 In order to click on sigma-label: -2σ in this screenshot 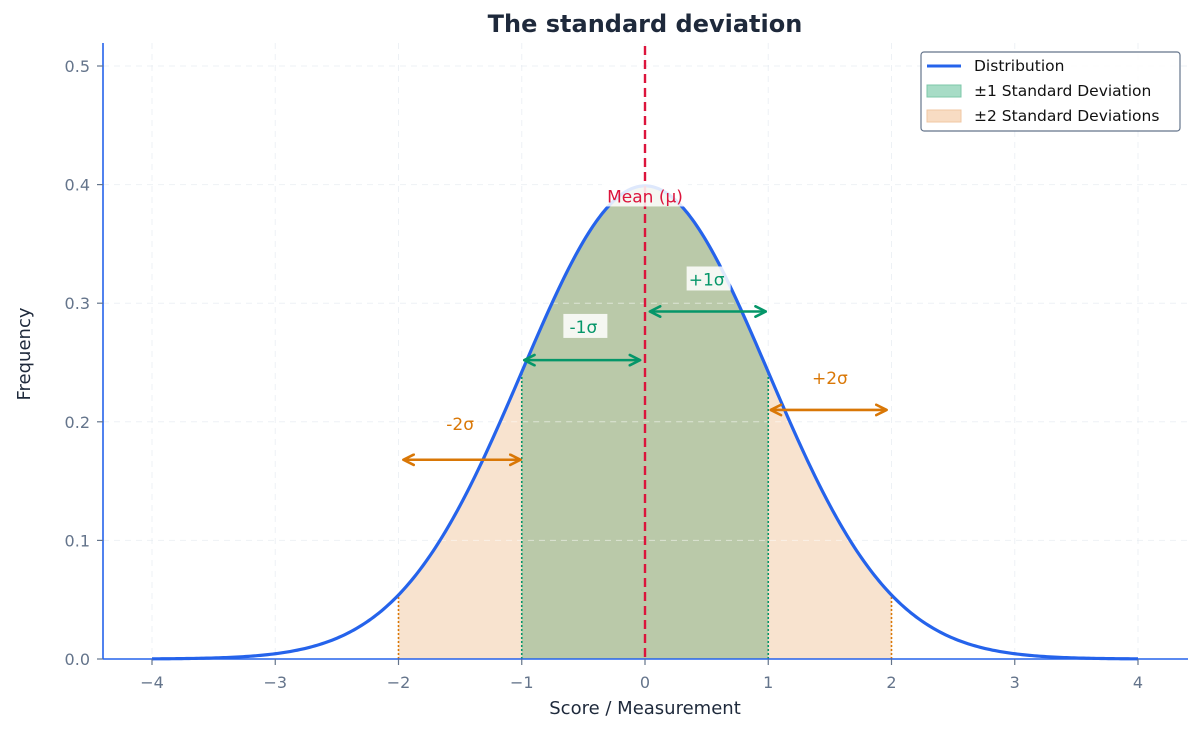, I will do `click(460, 425)`.